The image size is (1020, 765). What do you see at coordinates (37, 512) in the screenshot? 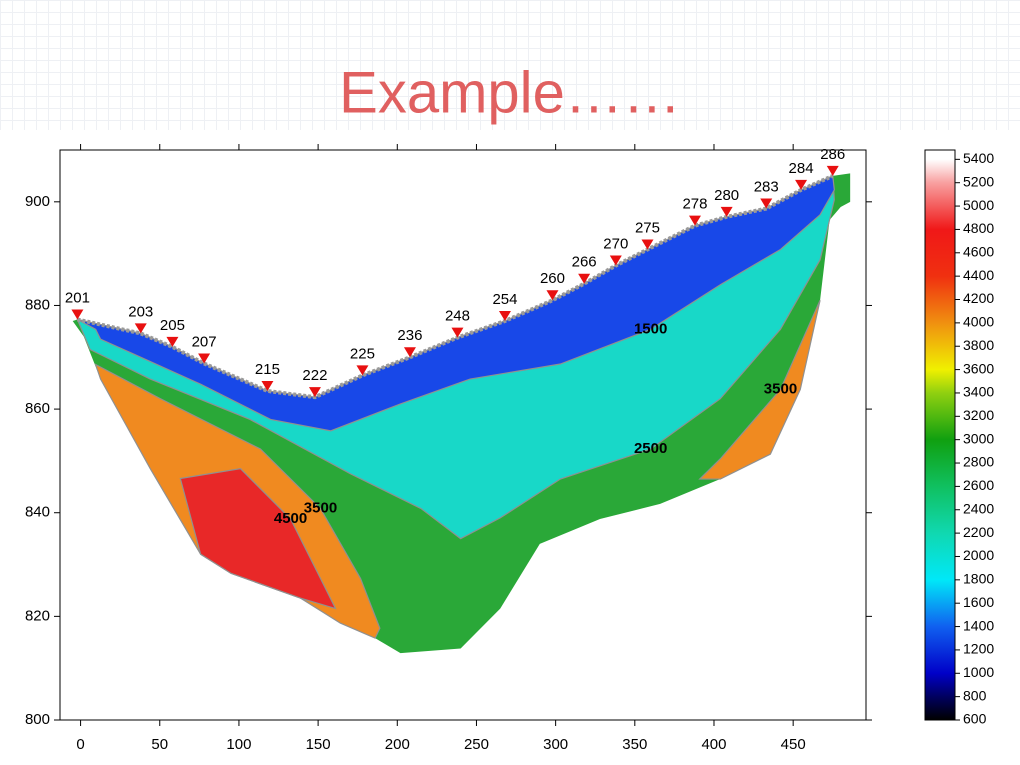
I see `y-tick-label: 840` at bounding box center [37, 512].